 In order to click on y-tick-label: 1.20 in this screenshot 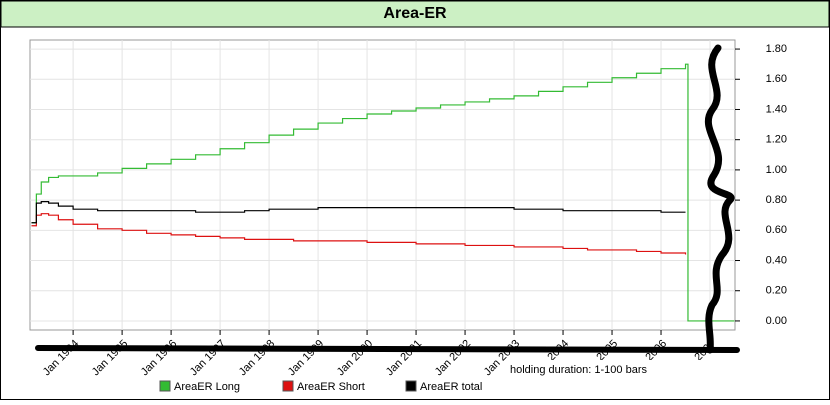, I will do `click(776, 140)`.